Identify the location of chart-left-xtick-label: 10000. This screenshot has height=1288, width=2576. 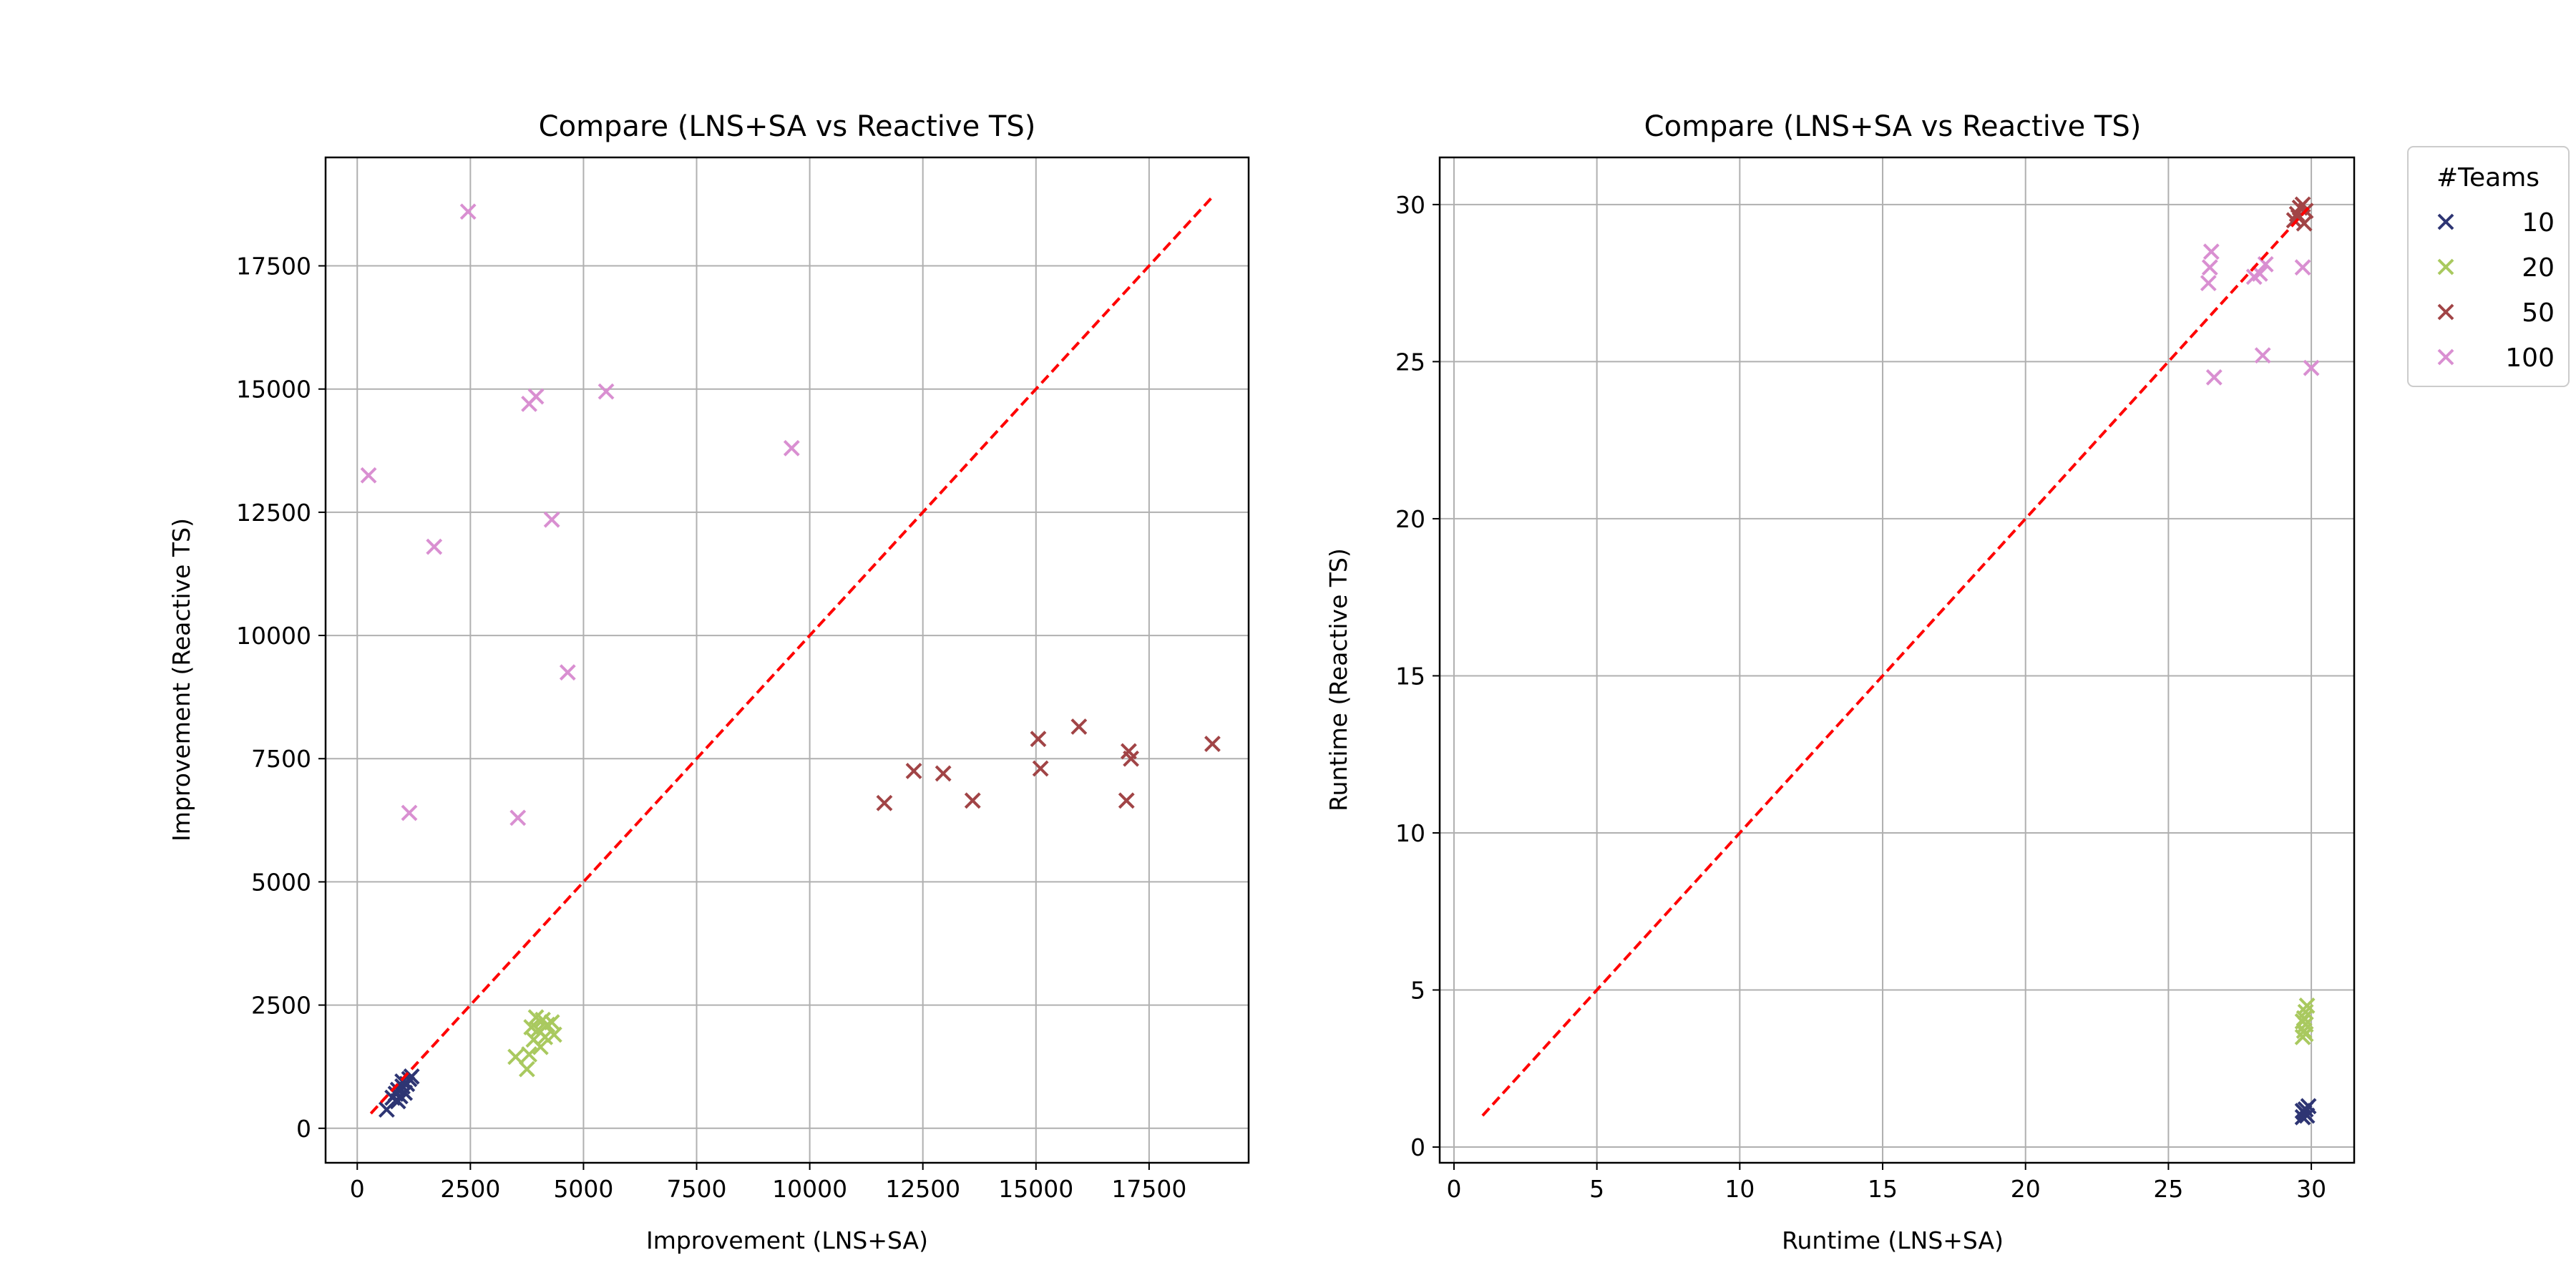
(809, 1189).